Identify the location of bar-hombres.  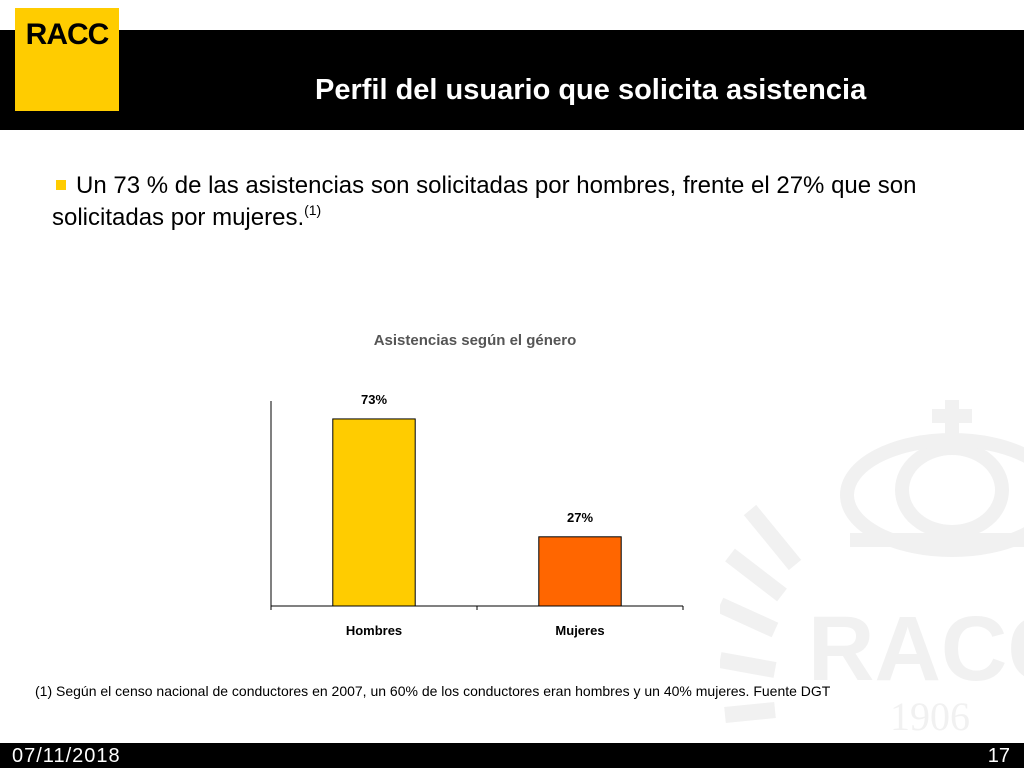
(374, 512).